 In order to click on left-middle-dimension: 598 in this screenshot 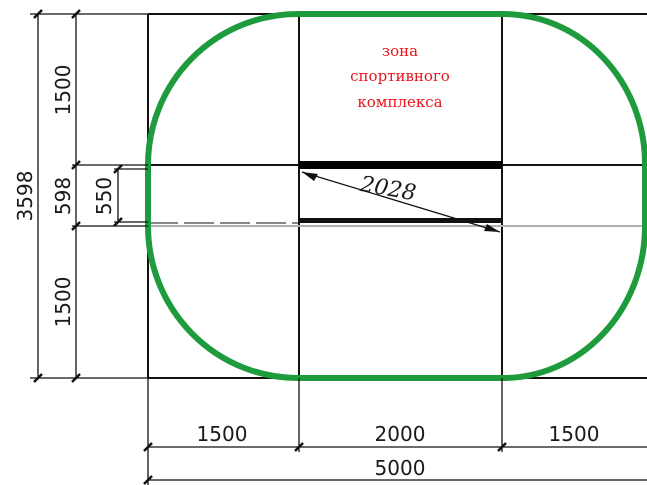, I will do `click(63, 196)`.